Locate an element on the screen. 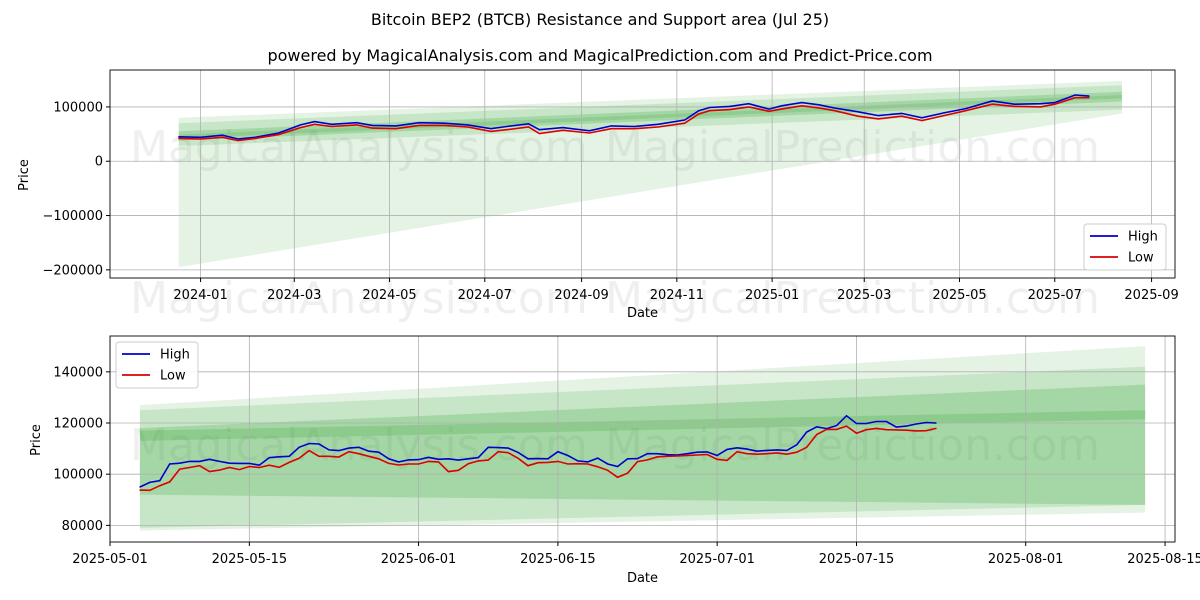 This screenshot has width=1200, height=600. x-tick-label: 2024-09 is located at coordinates (581, 295).